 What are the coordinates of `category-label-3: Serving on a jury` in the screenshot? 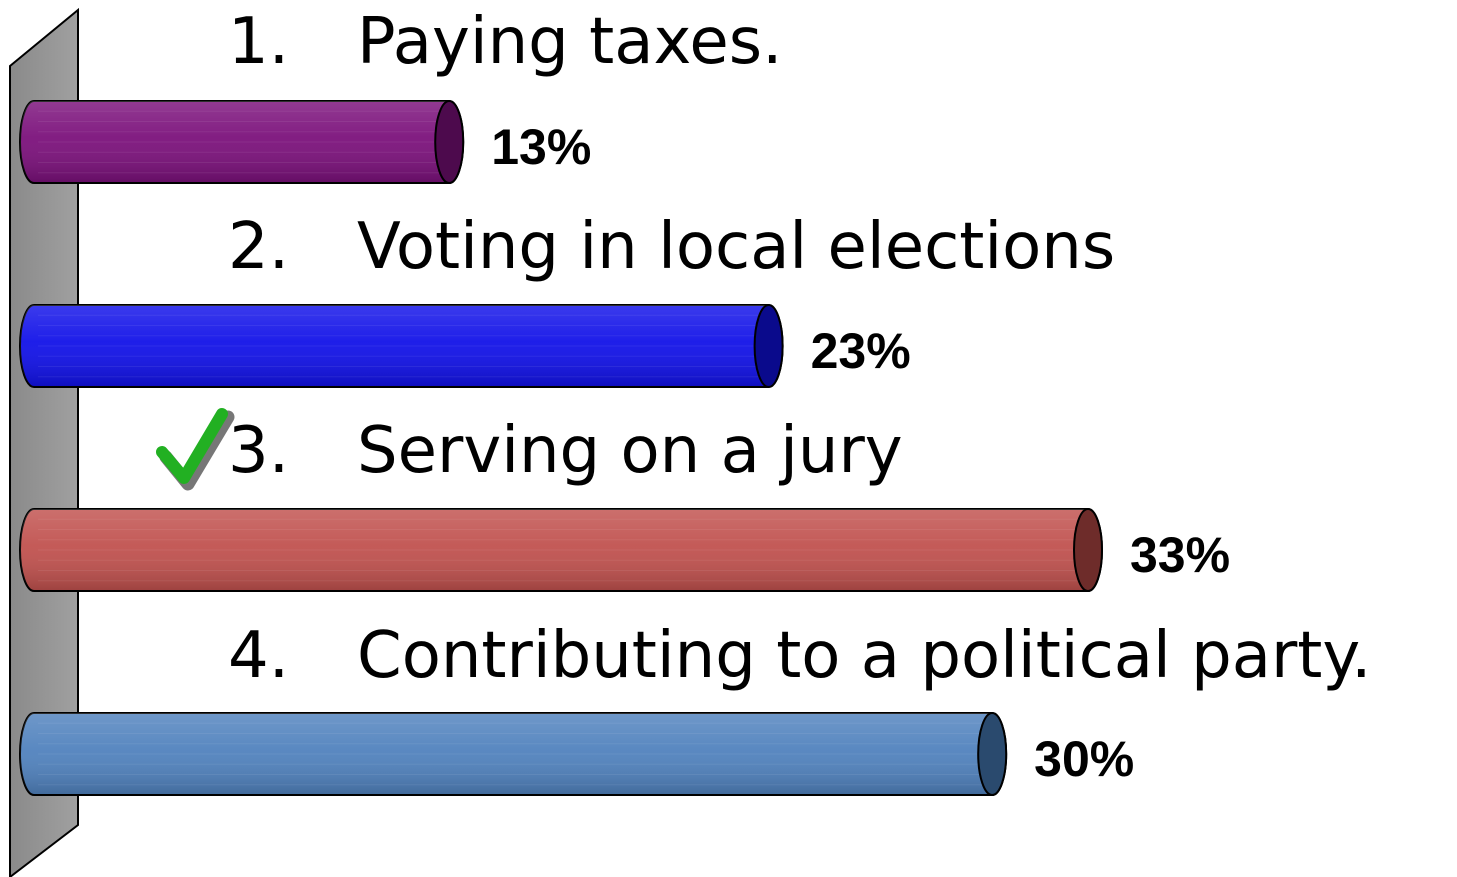 It's located at (630, 451).